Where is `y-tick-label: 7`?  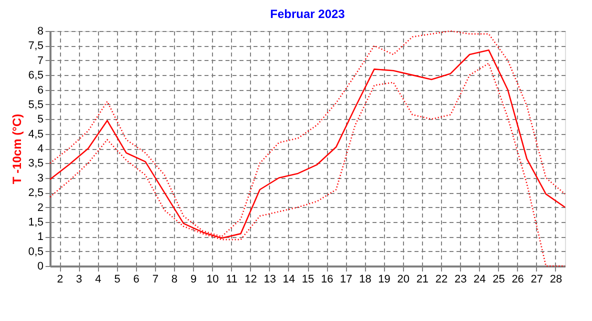
y-tick-label: 7 is located at coordinates (40, 60).